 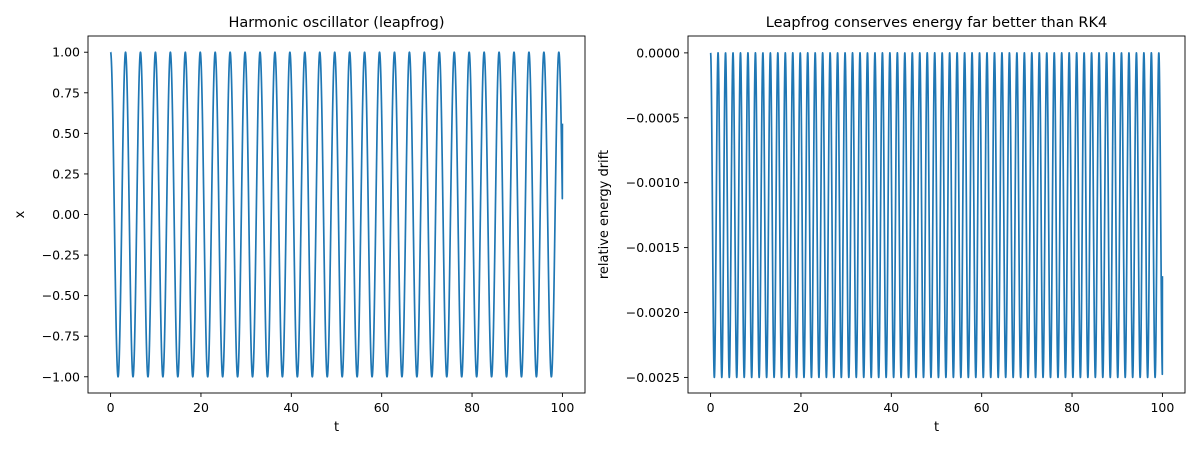 I want to click on y-tick-label: 0.00, so click(x=66, y=214).